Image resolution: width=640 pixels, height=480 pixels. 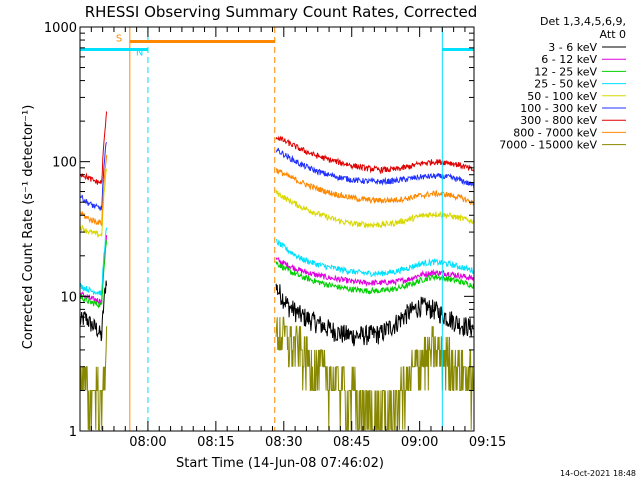 What do you see at coordinates (139, 53) in the screenshot?
I see `segment-bar-label: N` at bounding box center [139, 53].